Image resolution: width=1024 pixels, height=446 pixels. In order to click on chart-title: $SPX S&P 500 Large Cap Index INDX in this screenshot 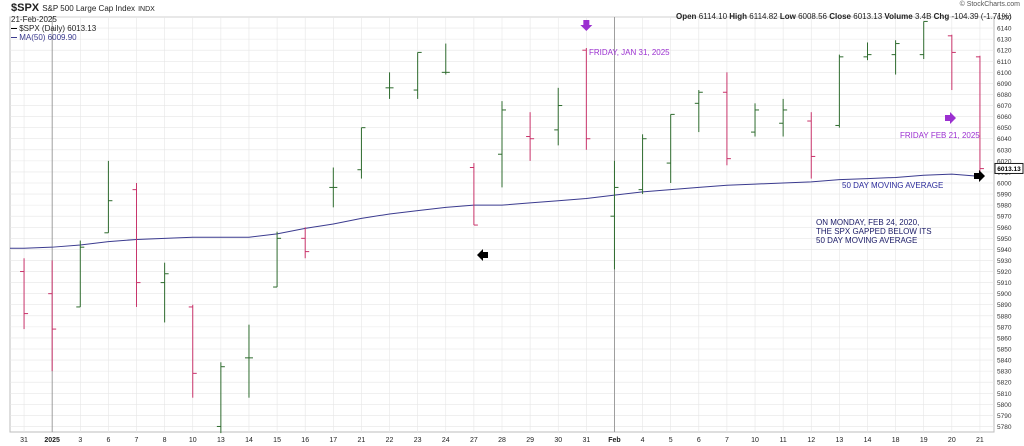, I will do `click(83, 8)`.